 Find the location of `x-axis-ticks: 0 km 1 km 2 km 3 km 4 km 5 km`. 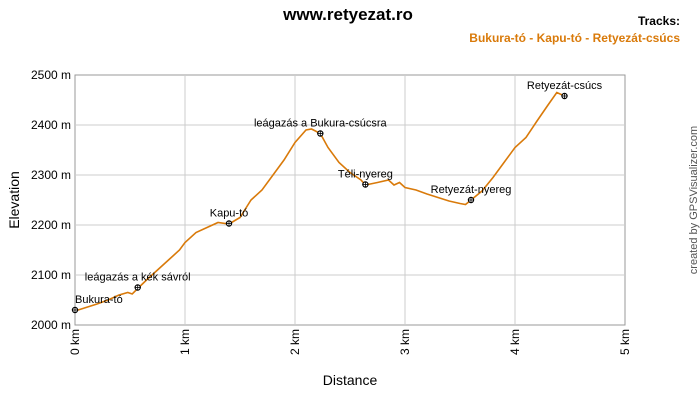

x-axis-ticks: 0 km 1 km 2 km 3 km 4 km 5 km is located at coordinates (350, 342).